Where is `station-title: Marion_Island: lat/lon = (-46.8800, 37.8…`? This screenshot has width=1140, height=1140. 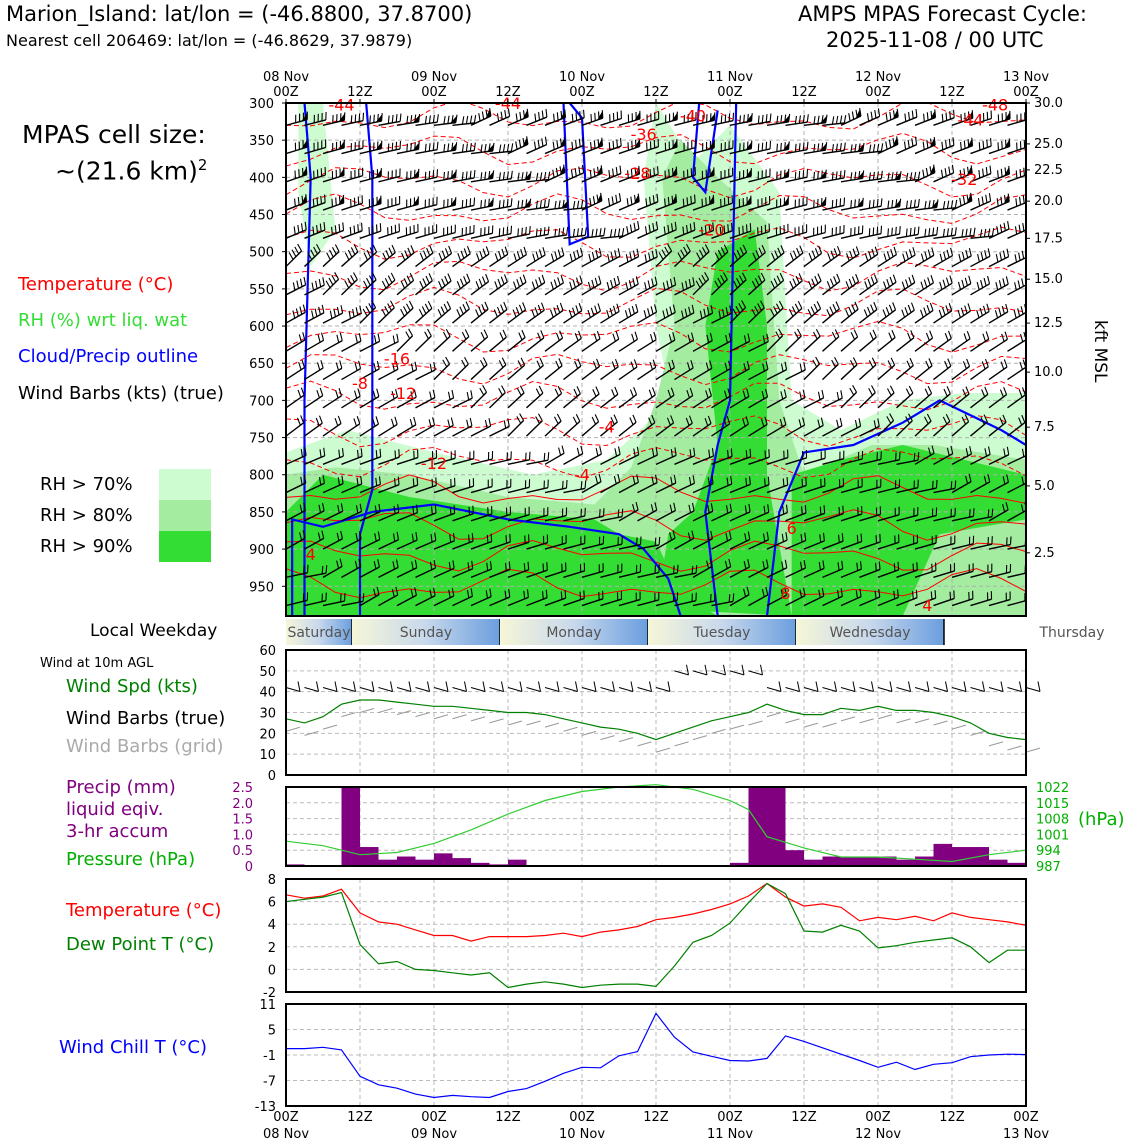
station-title: Marion_Island: lat/lon = (-46.8800, 37.8… is located at coordinates (239, 14).